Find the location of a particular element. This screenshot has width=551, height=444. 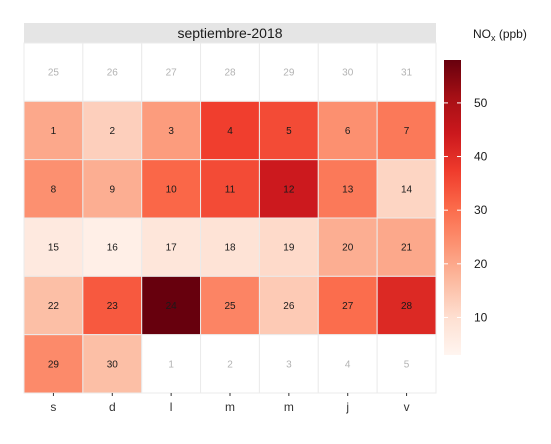

day-label: 9 is located at coordinates (113, 189).